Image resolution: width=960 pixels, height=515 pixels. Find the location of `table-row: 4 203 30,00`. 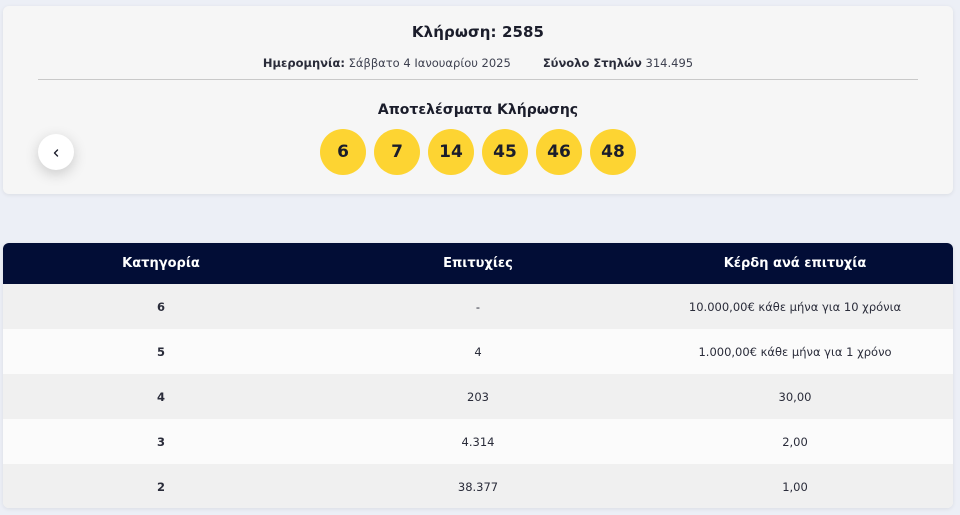

table-row: 4 203 30,00 is located at coordinates (478, 396).